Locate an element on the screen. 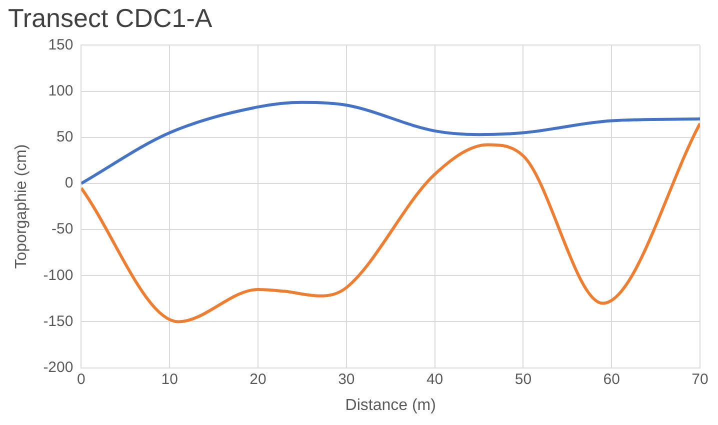 The image size is (718, 425). x-tick-label: 0 is located at coordinates (81, 379).